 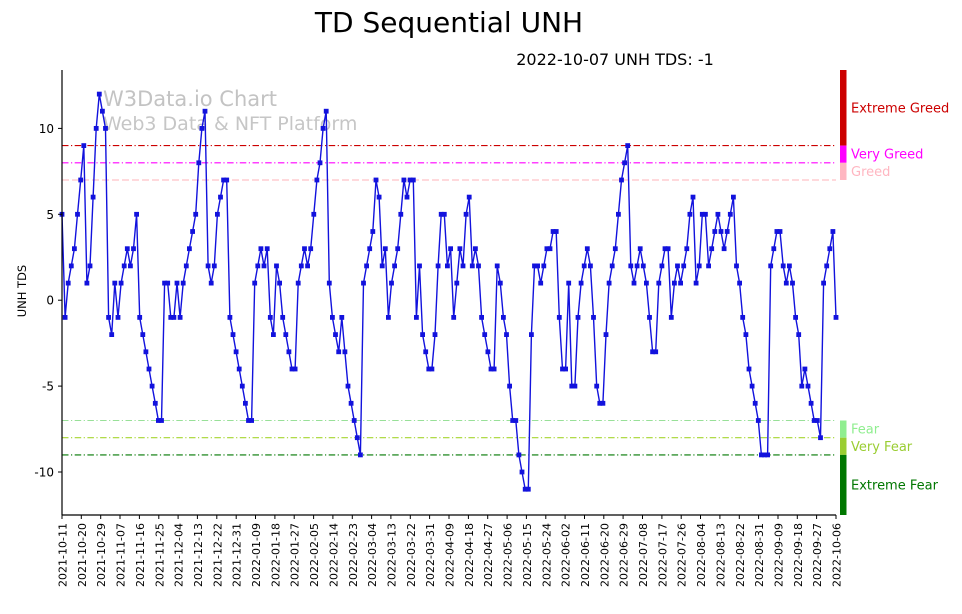 I want to click on y-tick-label: -5, so click(x=48, y=387).